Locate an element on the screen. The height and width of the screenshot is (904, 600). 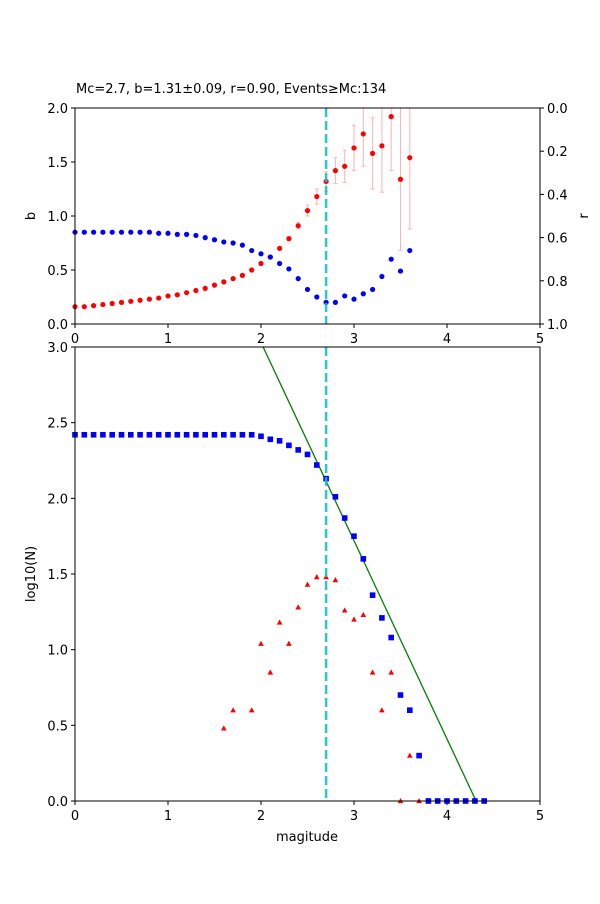
y-tick-label: 2.5 is located at coordinates (57, 424).